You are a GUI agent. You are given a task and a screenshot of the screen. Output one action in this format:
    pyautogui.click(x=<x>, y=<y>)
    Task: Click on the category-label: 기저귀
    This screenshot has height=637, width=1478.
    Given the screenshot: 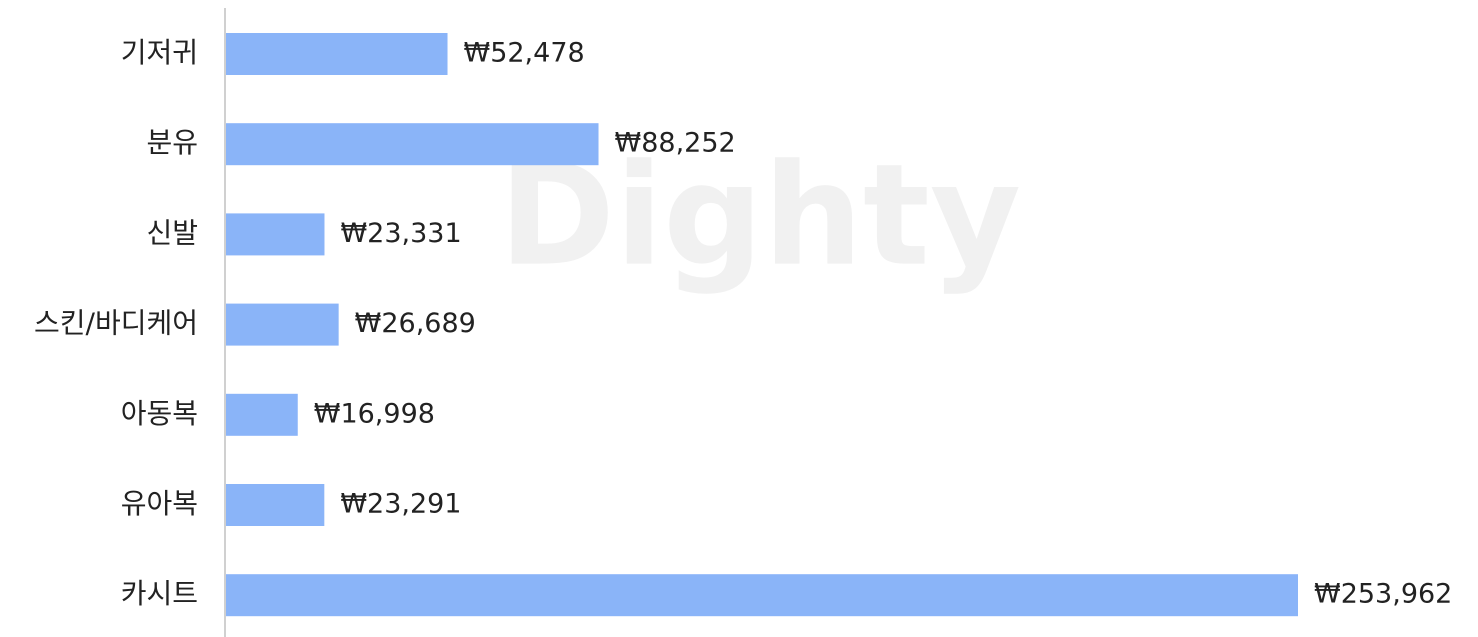 What is the action you would take?
    pyautogui.click(x=159, y=52)
    